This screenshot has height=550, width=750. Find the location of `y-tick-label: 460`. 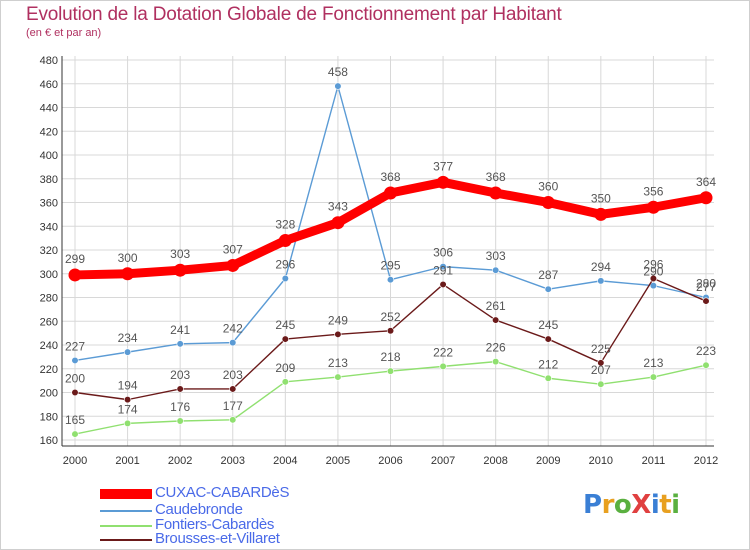

y-tick-label: 460 is located at coordinates (49, 85).